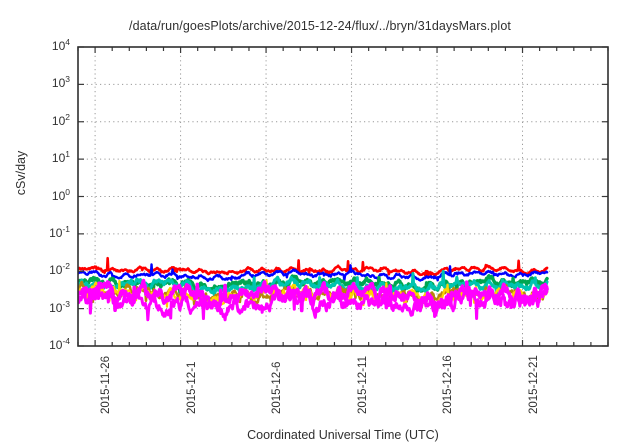 Image resolution: width=640 pixels, height=448 pixels. Describe the element at coordinates (313, 303) in the screenshot. I see `data-series-series-magenta-low` at that location.